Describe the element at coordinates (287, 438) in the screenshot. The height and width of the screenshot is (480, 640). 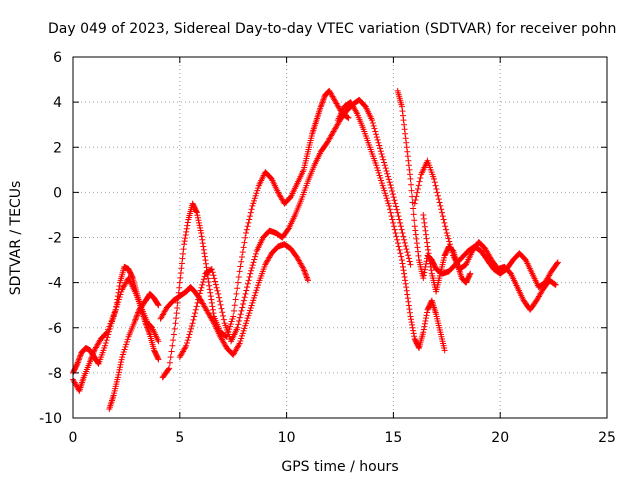
I see `x-tick-label: 10` at that location.